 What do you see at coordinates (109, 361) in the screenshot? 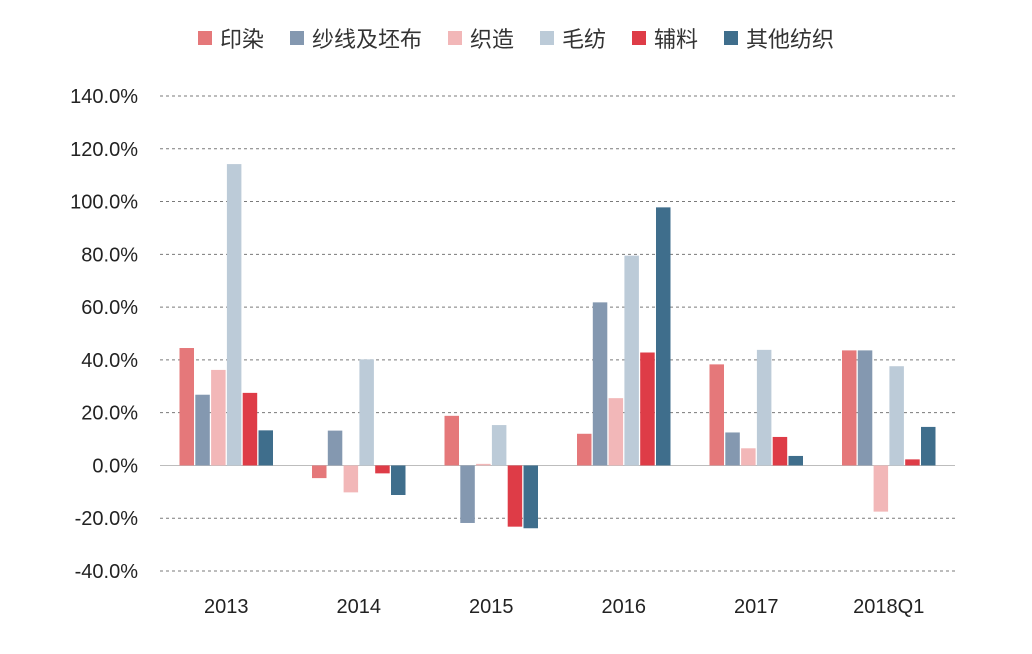
I see `y-tick-label: 40.0%` at bounding box center [109, 361].